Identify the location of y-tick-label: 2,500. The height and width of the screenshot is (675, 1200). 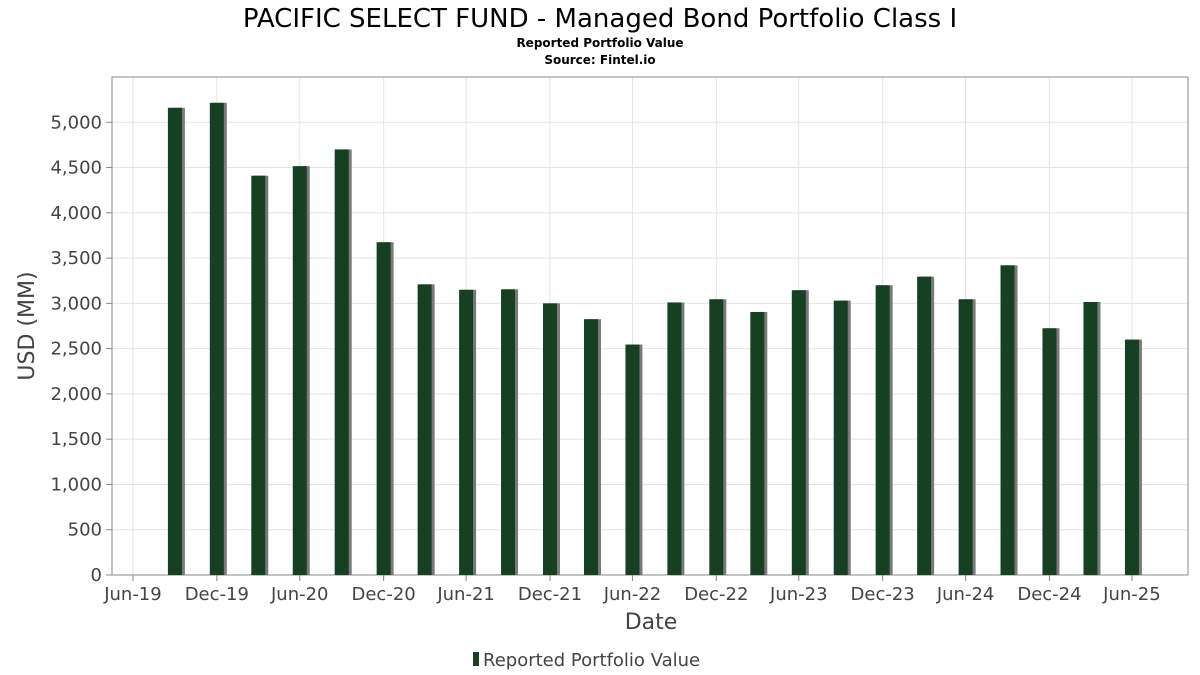
(76, 349).